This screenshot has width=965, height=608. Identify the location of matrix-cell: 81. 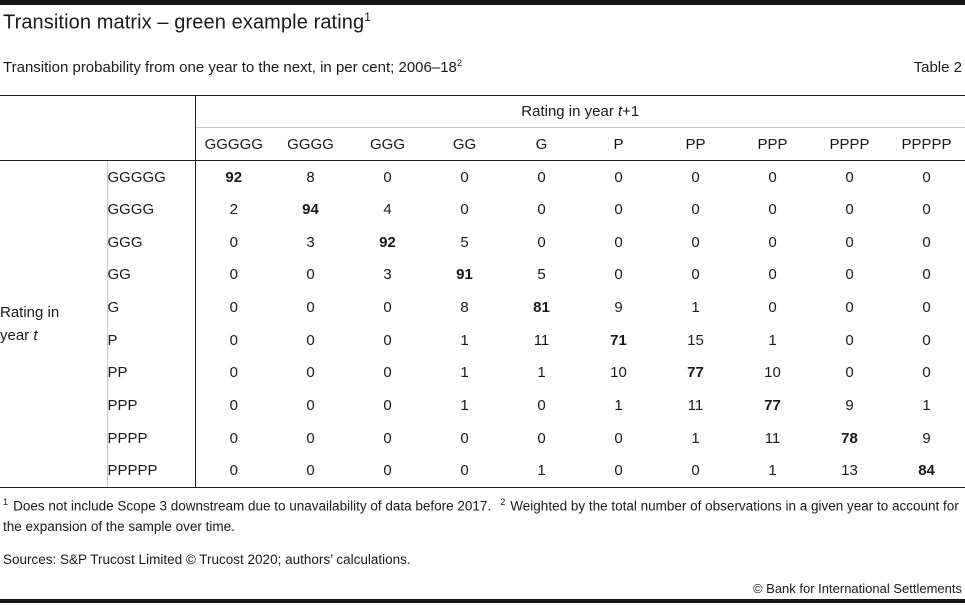
(541, 308).